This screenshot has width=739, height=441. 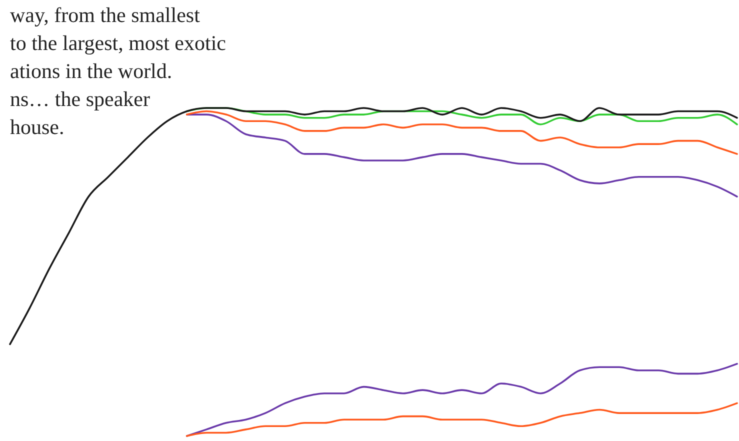 What do you see at coordinates (105, 15) in the screenshot?
I see `text: way, from the smallest` at bounding box center [105, 15].